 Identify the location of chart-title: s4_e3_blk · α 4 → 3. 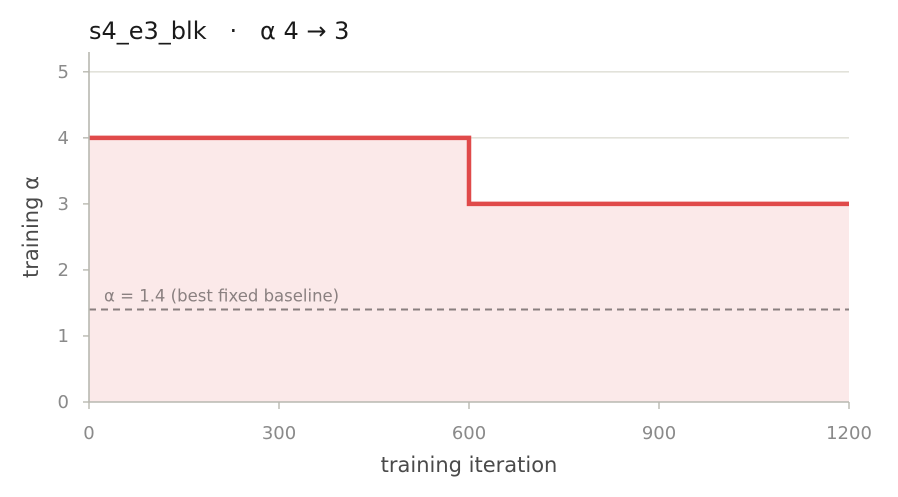
(219, 31).